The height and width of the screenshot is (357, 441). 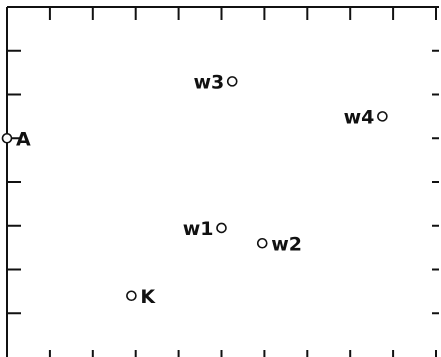 I want to click on point-w3: w3, so click(x=215, y=82).